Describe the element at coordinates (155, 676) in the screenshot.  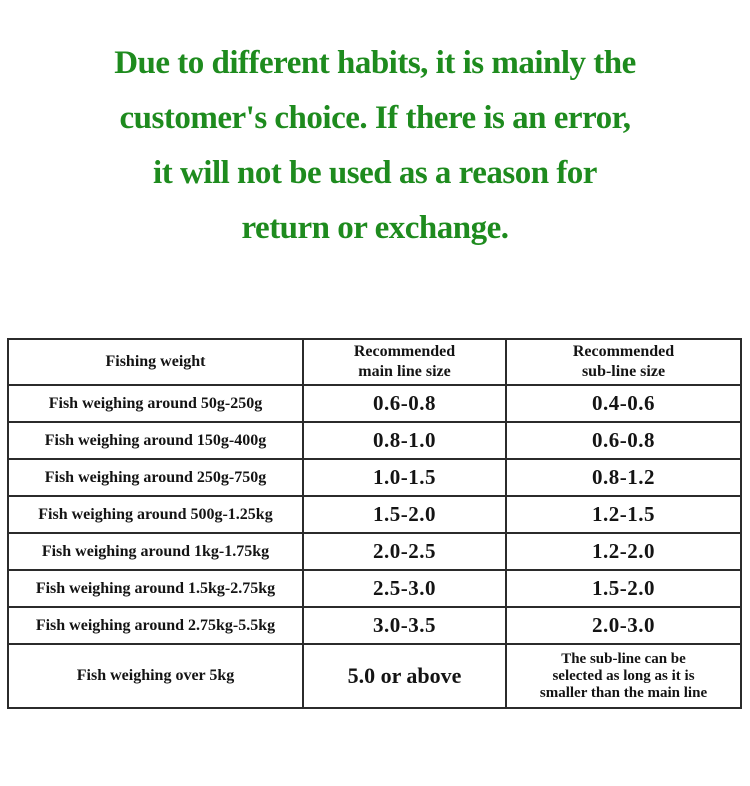
I see `fishing-weight-cell: Fish weighing over 5kg` at that location.